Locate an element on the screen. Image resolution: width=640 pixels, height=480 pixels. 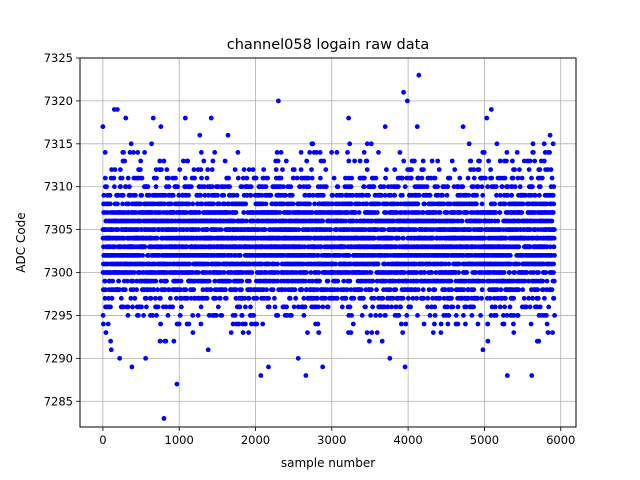
x-tick-label: 3000 is located at coordinates (331, 440).